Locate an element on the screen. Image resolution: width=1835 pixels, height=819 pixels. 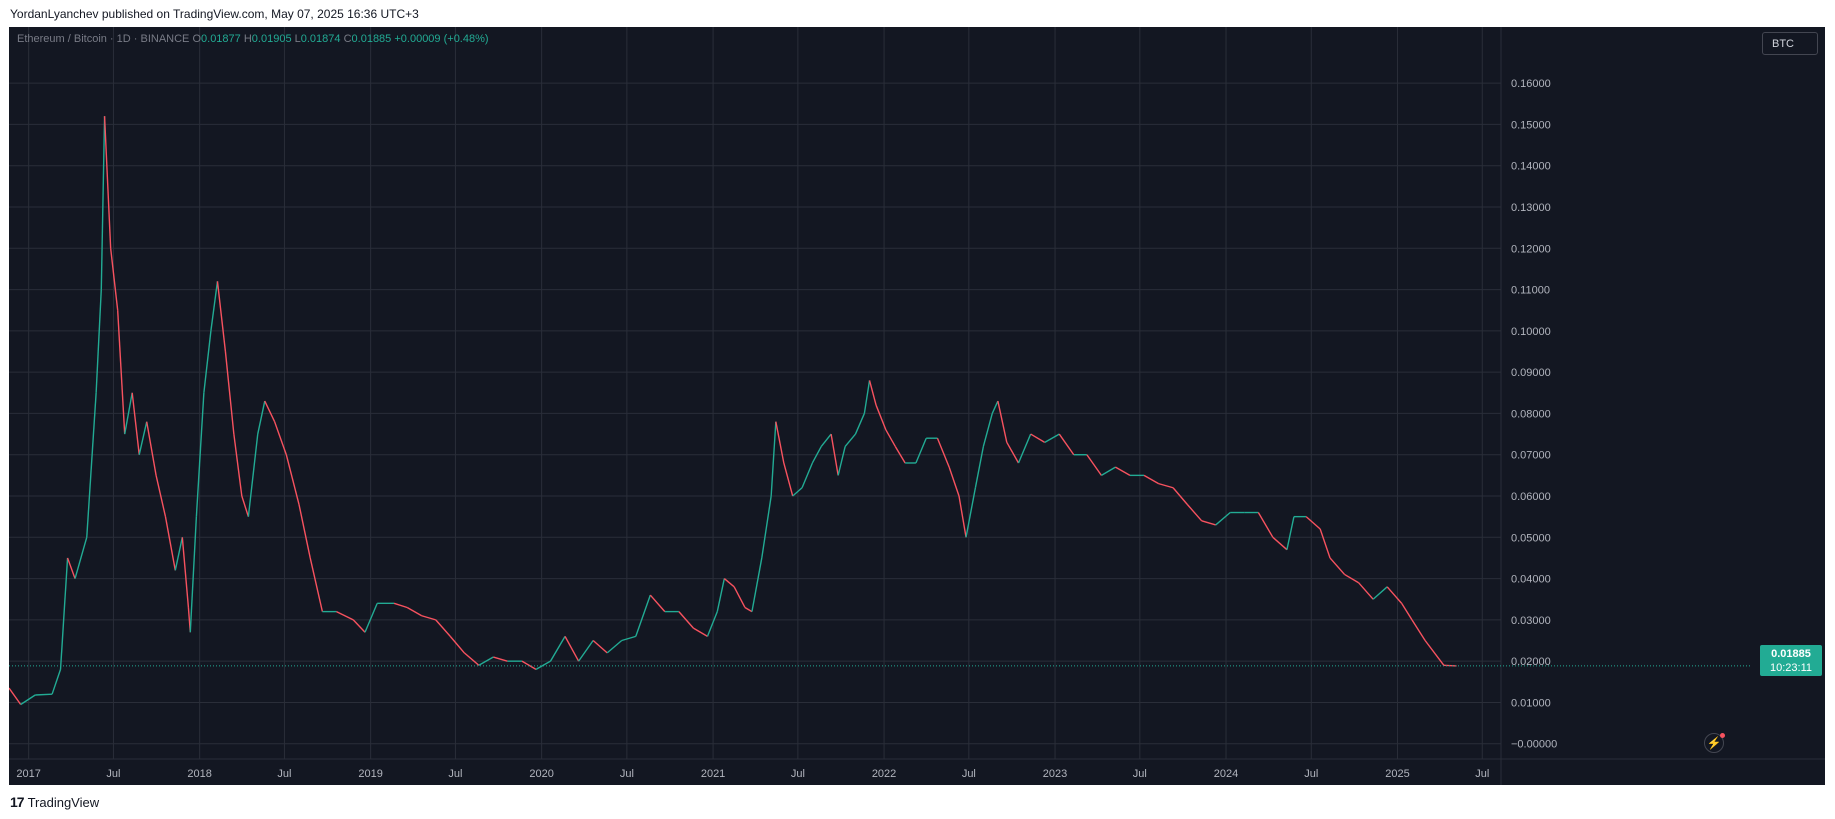
brand-name: TradingView is located at coordinates (63, 802).